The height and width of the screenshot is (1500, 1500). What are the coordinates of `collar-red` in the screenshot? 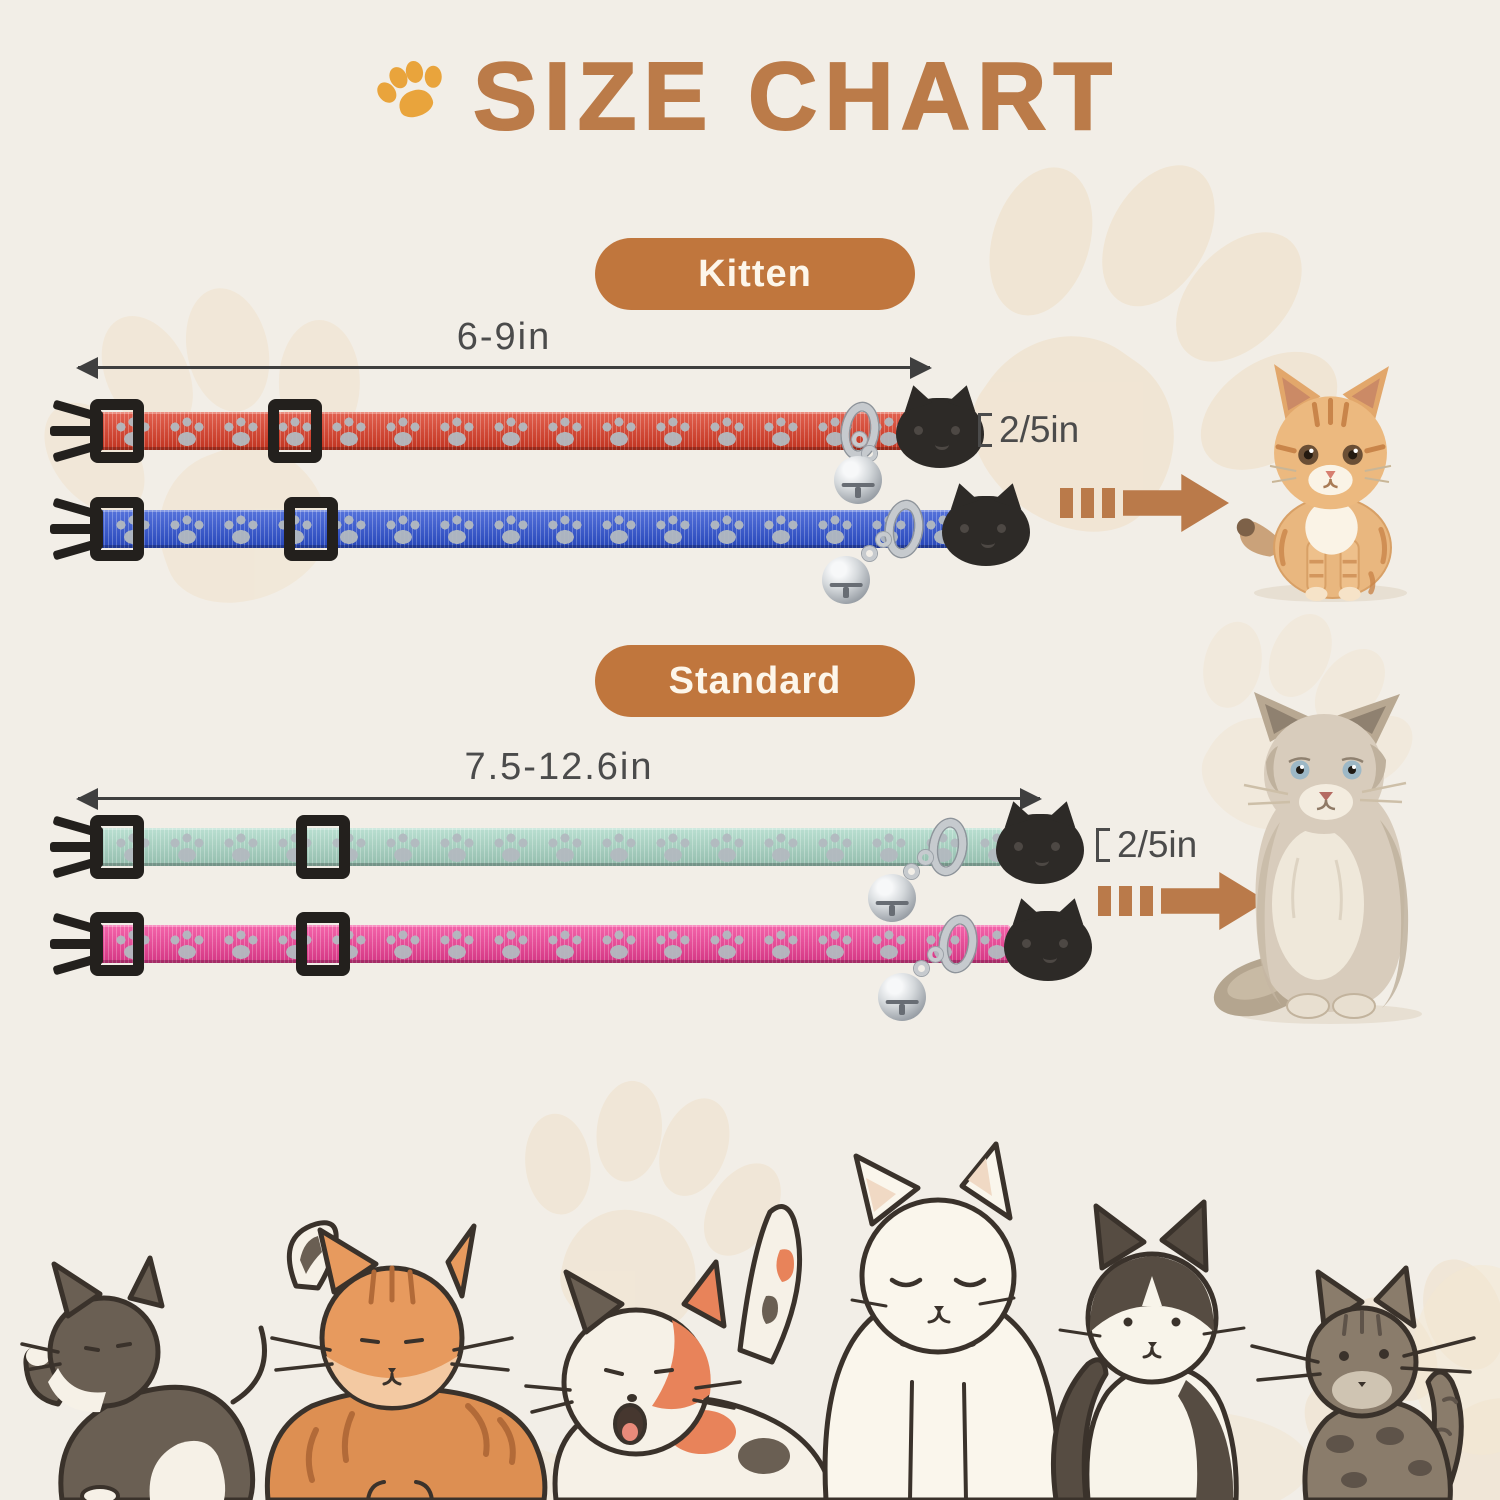 It's located at (750, 477).